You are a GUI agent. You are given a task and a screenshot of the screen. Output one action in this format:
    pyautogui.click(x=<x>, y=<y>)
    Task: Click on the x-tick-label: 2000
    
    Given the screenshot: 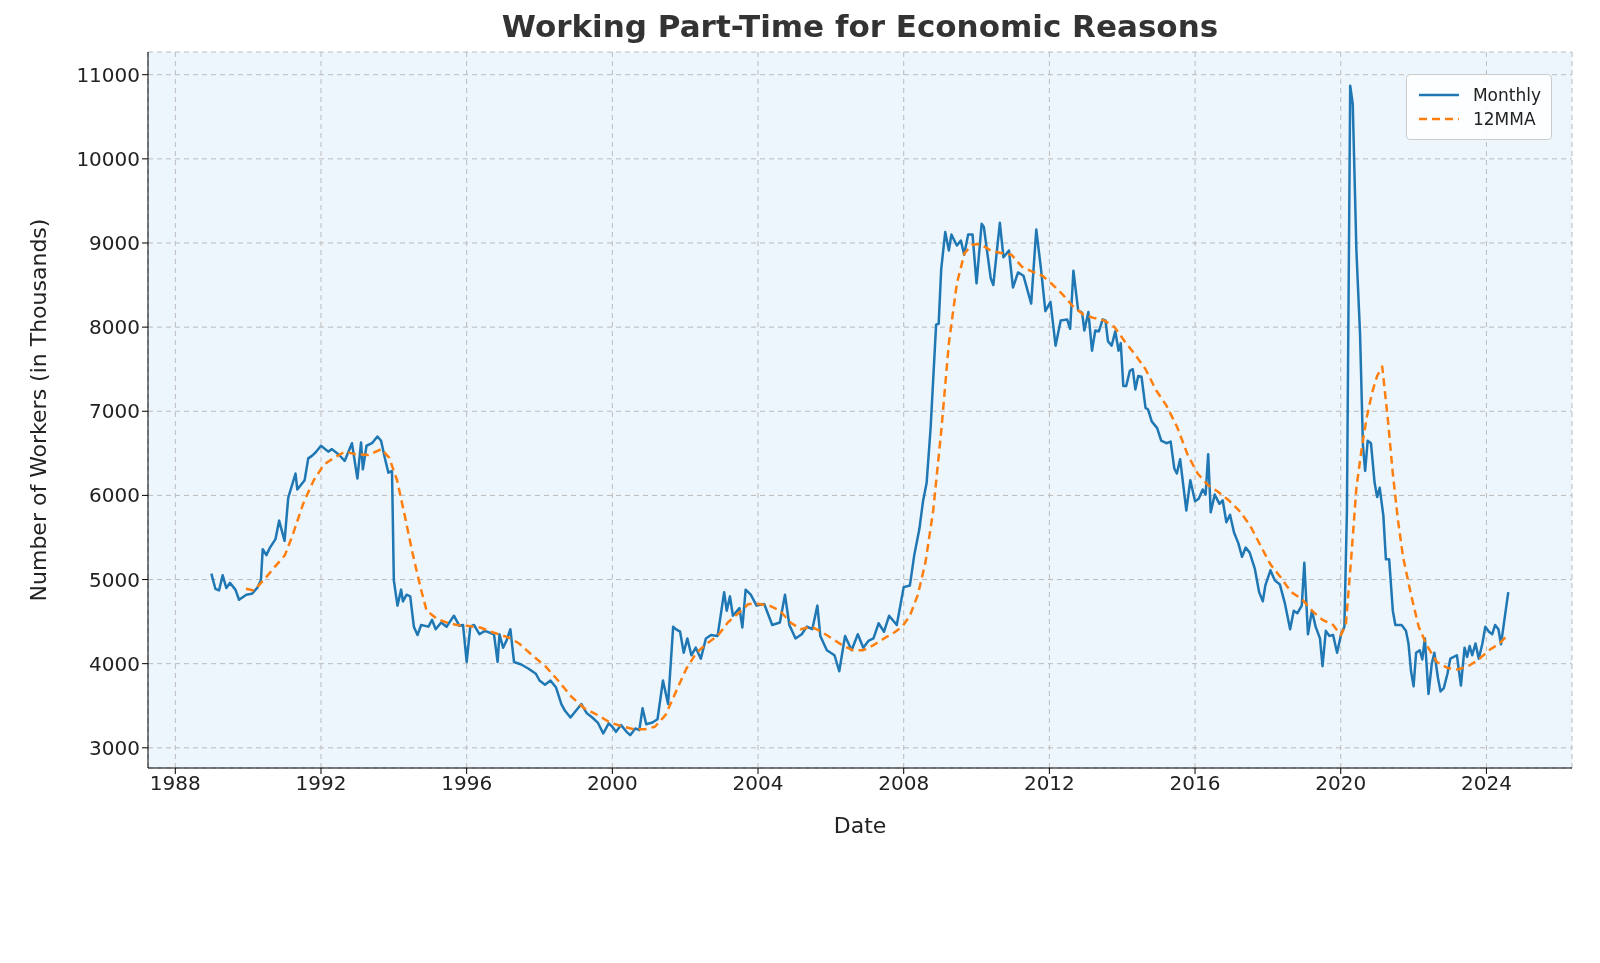 What is the action you would take?
    pyautogui.click(x=612, y=783)
    